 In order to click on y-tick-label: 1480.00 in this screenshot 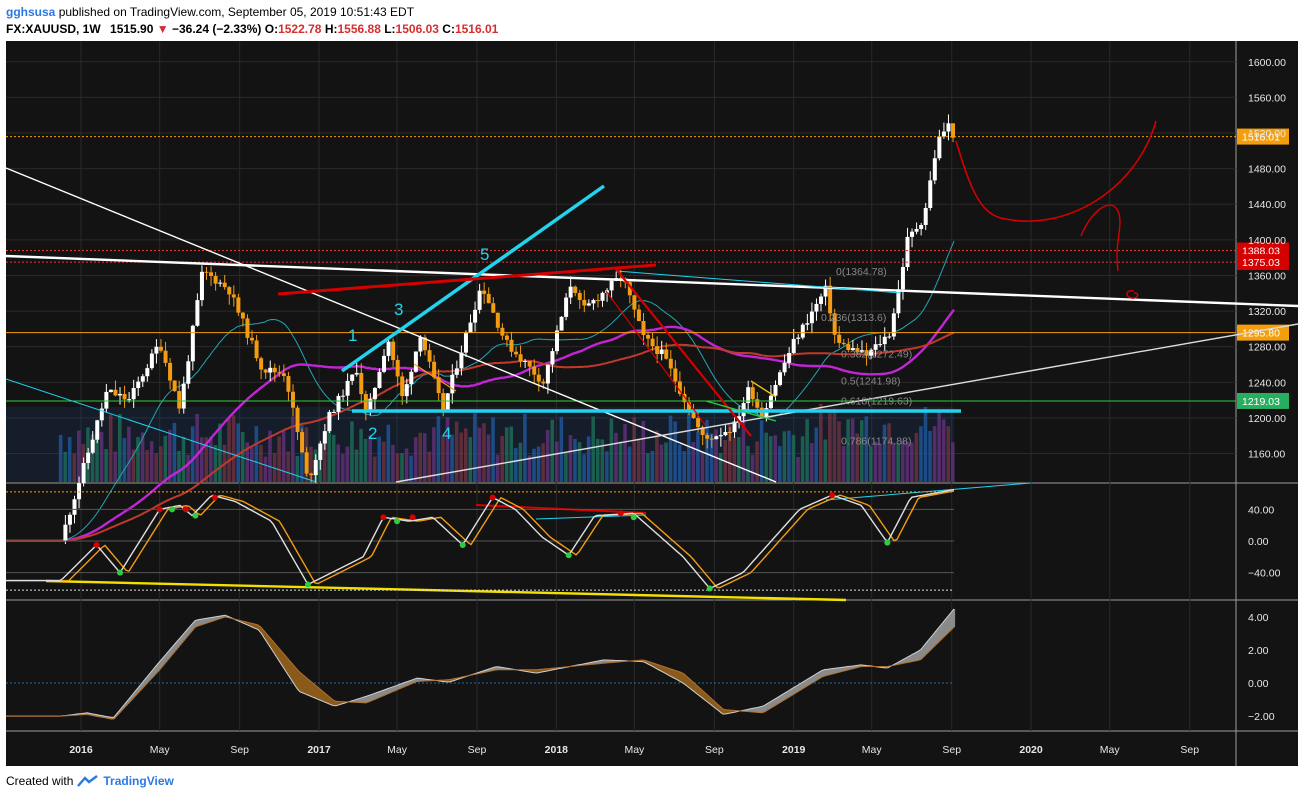, I will do `click(1267, 170)`.